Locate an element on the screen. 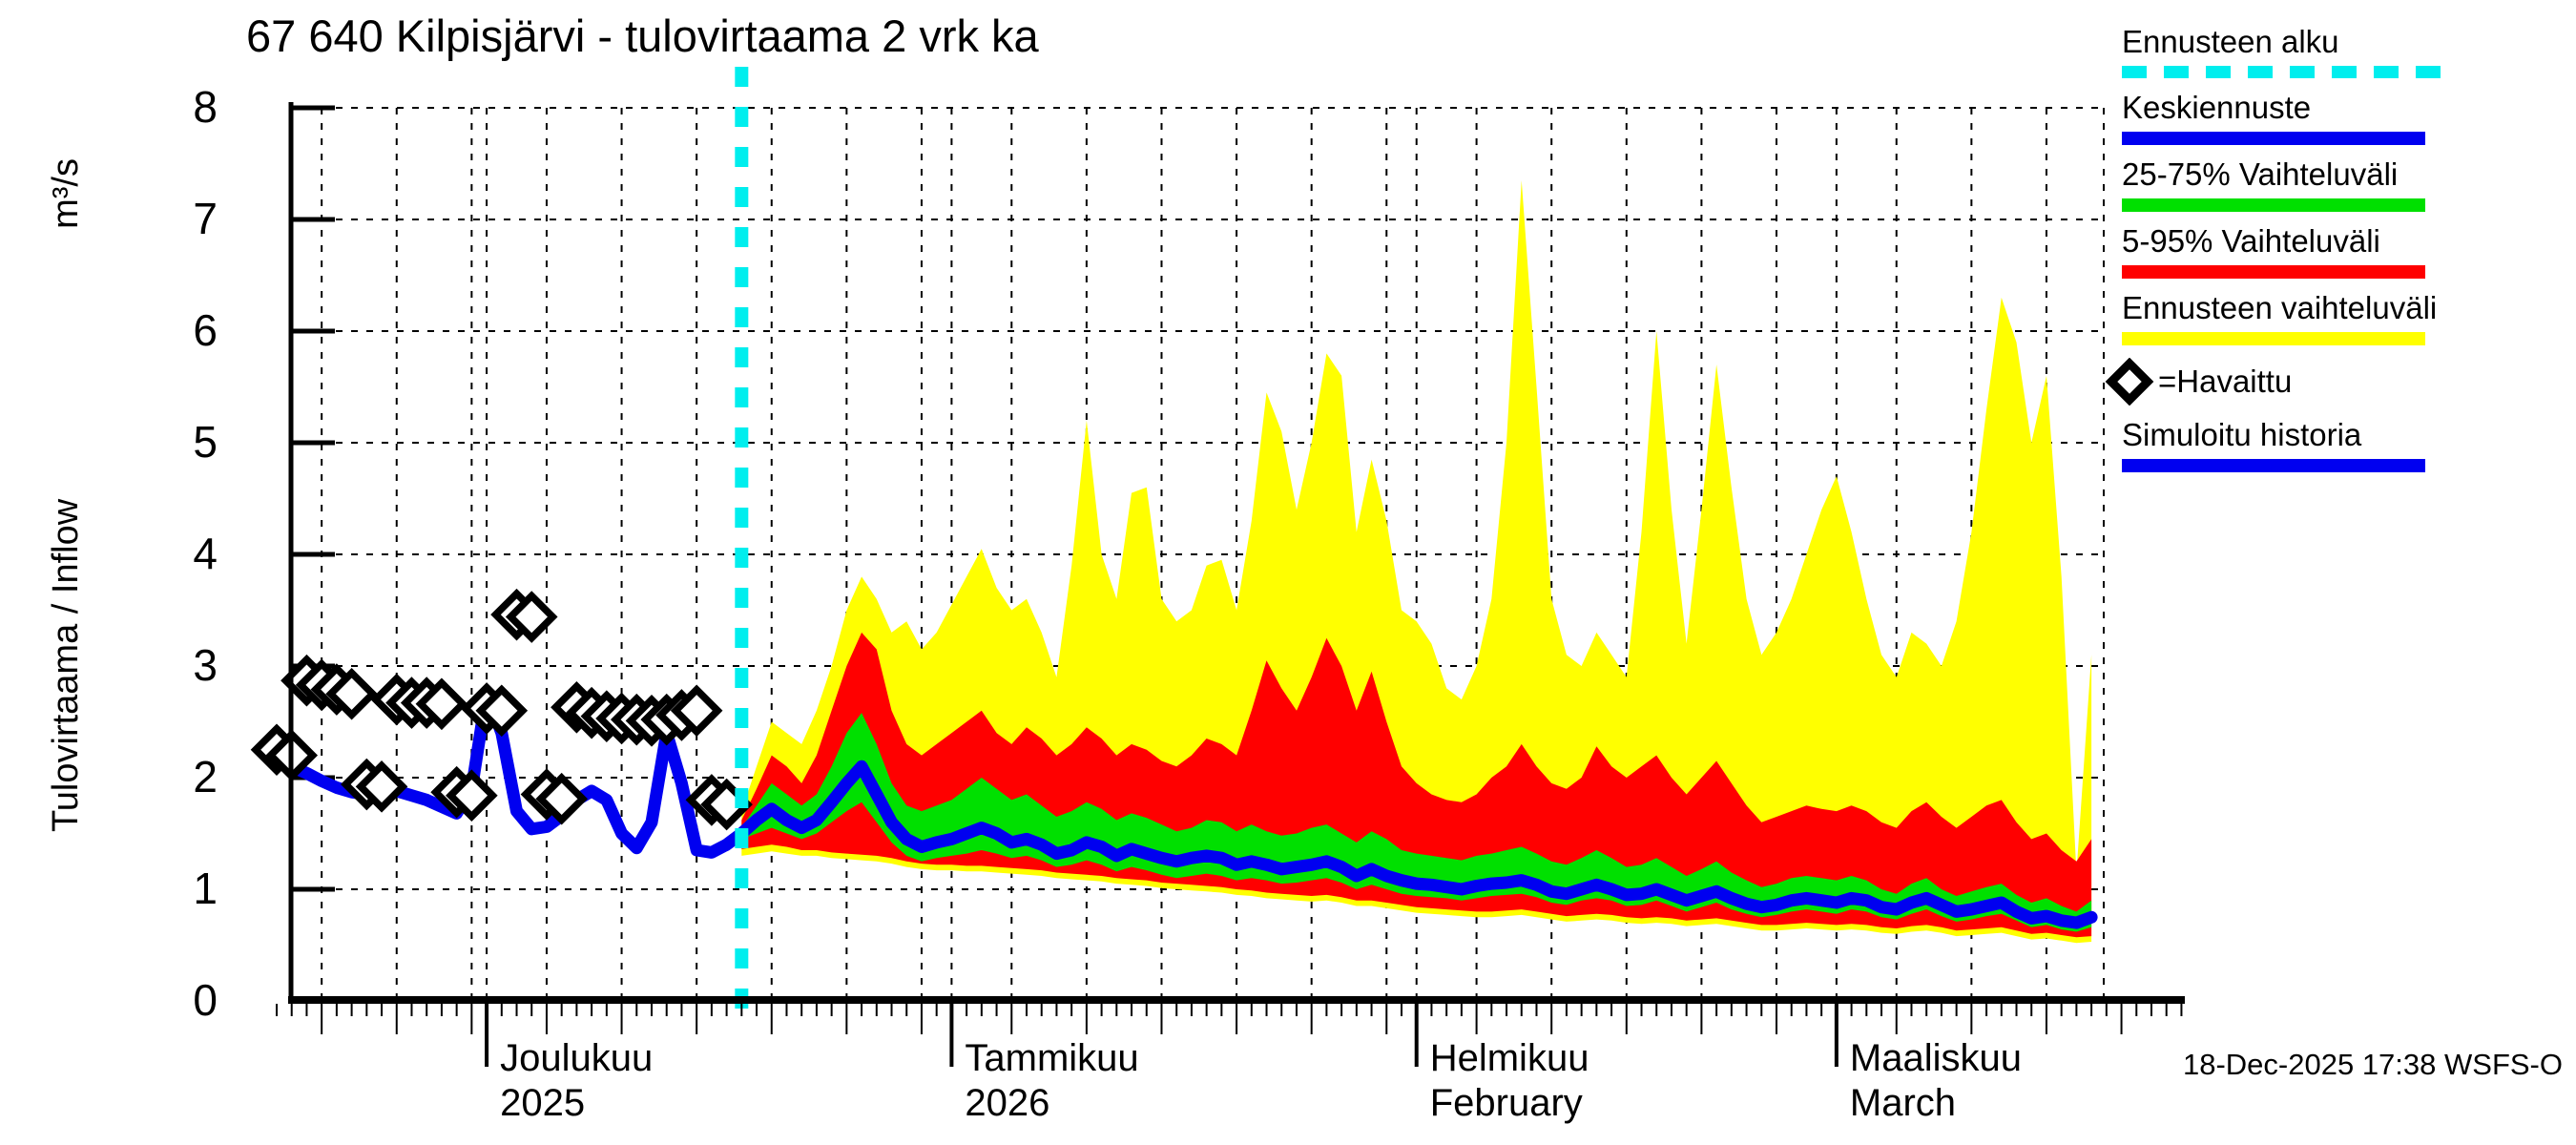 The image size is (2576, 1145). band-5-95-swatch is located at coordinates (2273, 272).